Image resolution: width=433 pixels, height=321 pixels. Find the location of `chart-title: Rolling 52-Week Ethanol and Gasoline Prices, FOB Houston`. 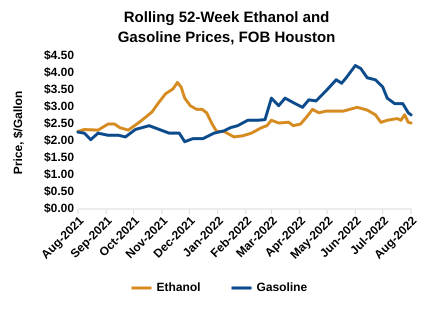

chart-title: Rolling 52-Week Ethanol and Gasoline Prices, FOB Houston is located at coordinates (227, 27).